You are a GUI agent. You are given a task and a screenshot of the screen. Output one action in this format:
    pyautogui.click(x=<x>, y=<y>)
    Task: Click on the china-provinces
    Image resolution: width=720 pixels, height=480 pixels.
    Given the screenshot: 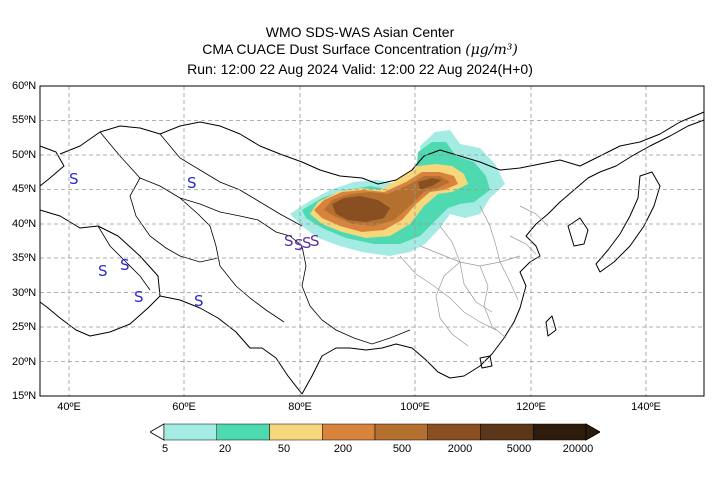 What is the action you would take?
    pyautogui.click(x=474, y=276)
    